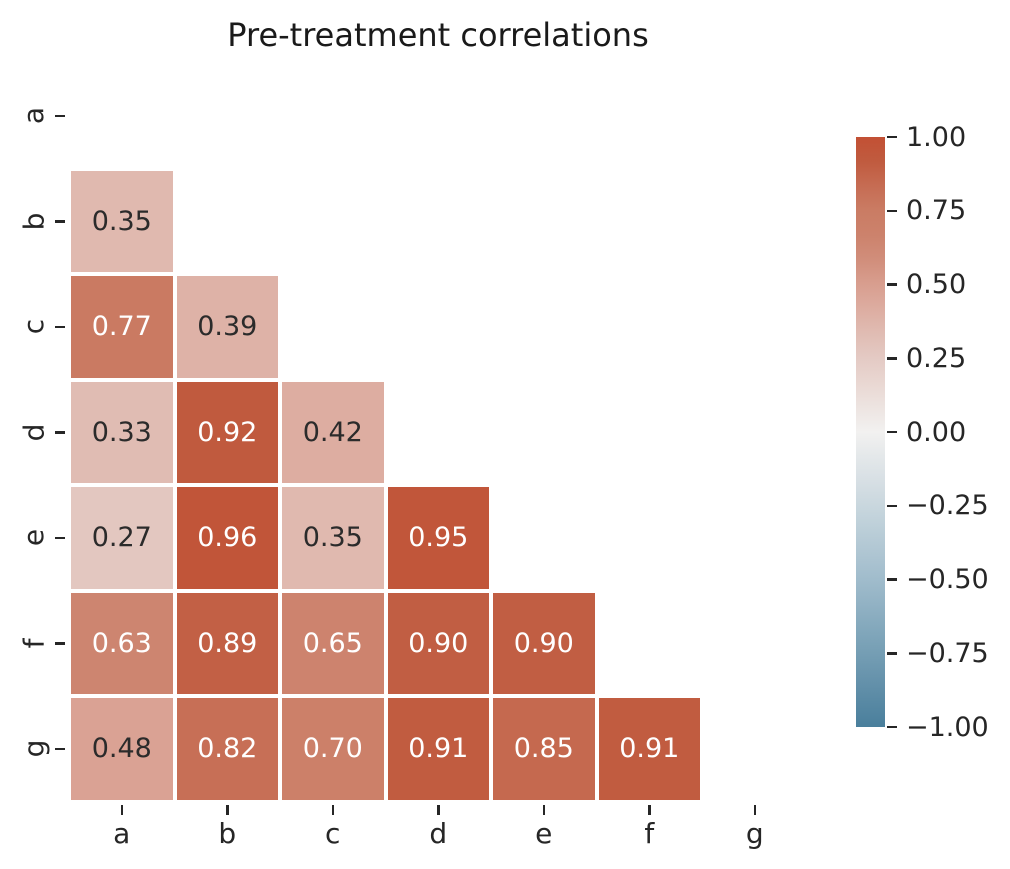  Describe the element at coordinates (333, 643) in the screenshot. I see `heatmap-cell-f-c: 0.65` at that location.